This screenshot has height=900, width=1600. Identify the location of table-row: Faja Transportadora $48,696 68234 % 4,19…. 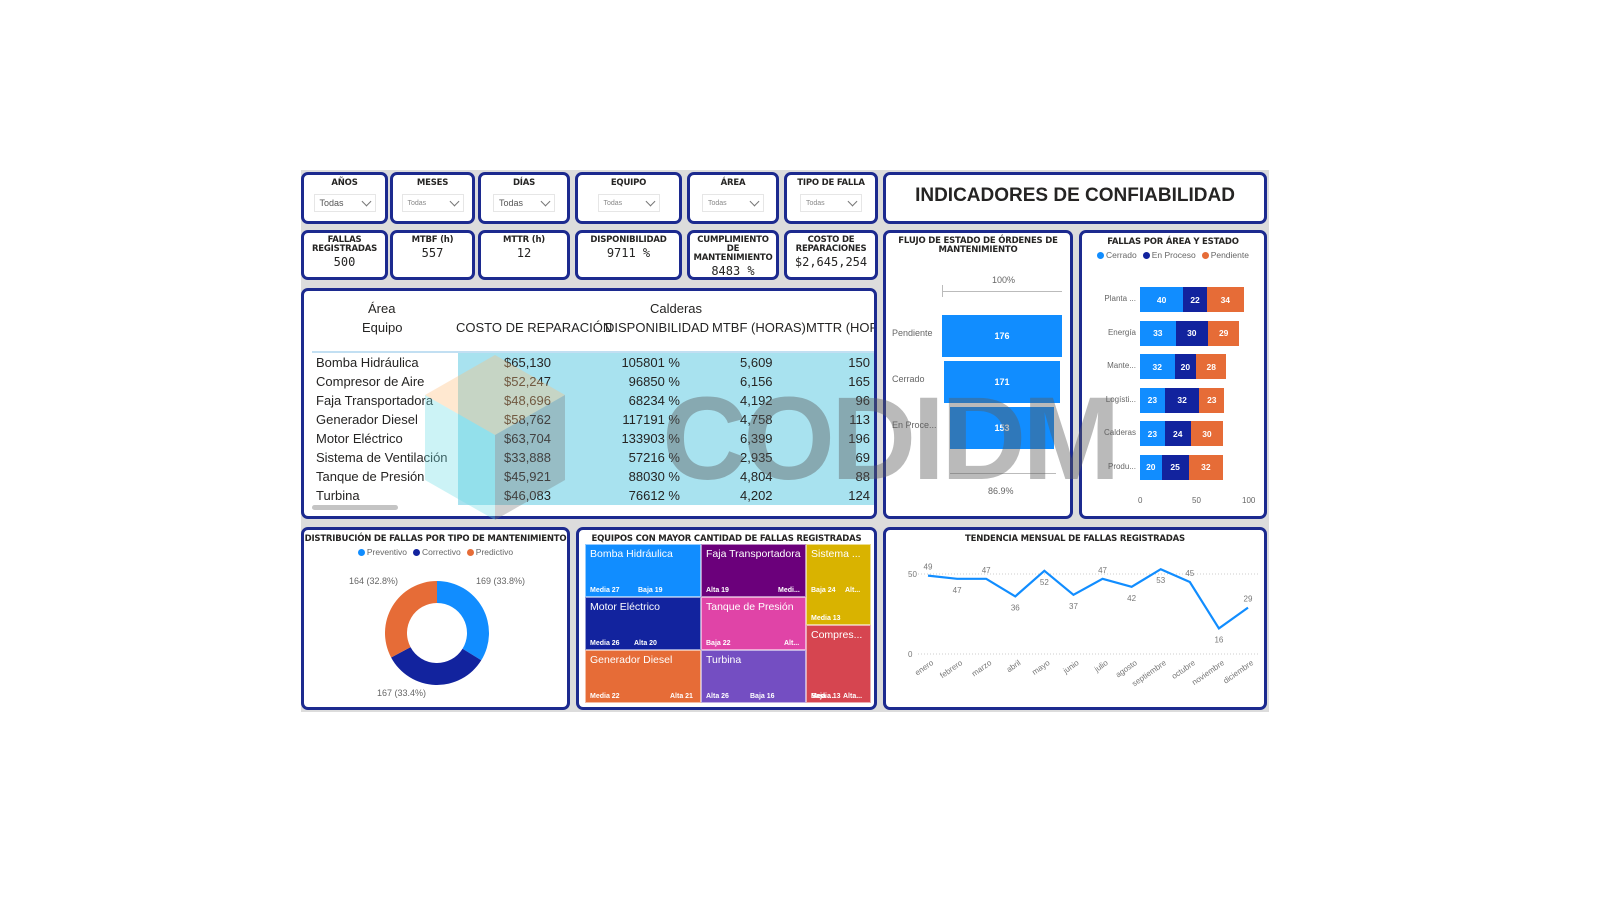
(593, 400).